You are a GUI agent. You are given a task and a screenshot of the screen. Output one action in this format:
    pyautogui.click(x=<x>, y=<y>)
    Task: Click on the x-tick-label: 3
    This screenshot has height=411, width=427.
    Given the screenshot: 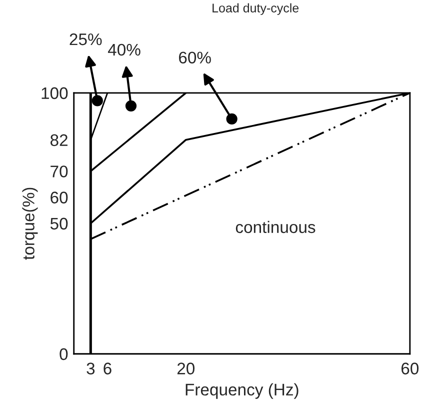 What is the action you would take?
    pyautogui.click(x=90, y=368)
    